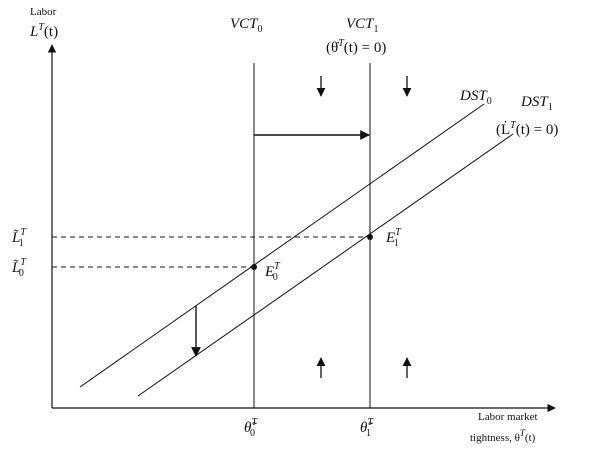 The height and width of the screenshot is (452, 589). What do you see at coordinates (254, 267) in the screenshot?
I see `equilibrium-point-e0` at bounding box center [254, 267].